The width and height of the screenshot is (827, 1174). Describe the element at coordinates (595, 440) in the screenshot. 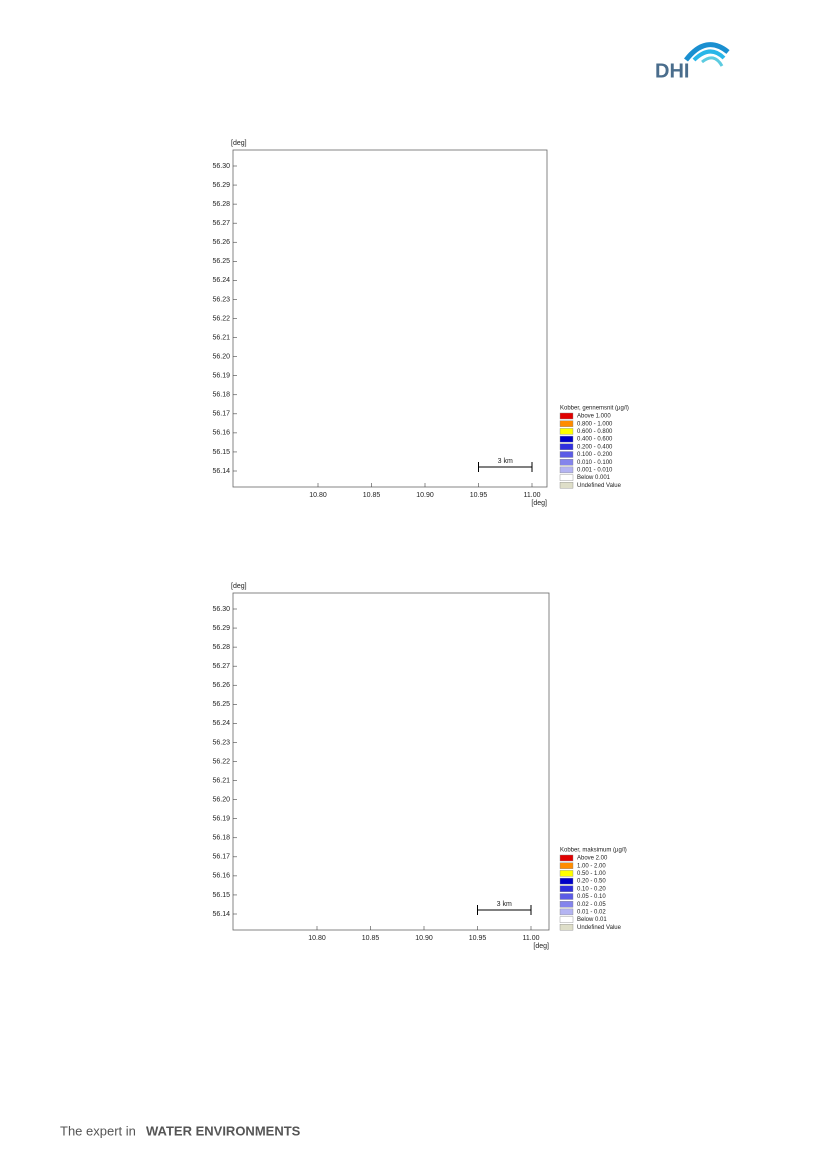

I see `legend-item: 0.400 - 0.600` at that location.